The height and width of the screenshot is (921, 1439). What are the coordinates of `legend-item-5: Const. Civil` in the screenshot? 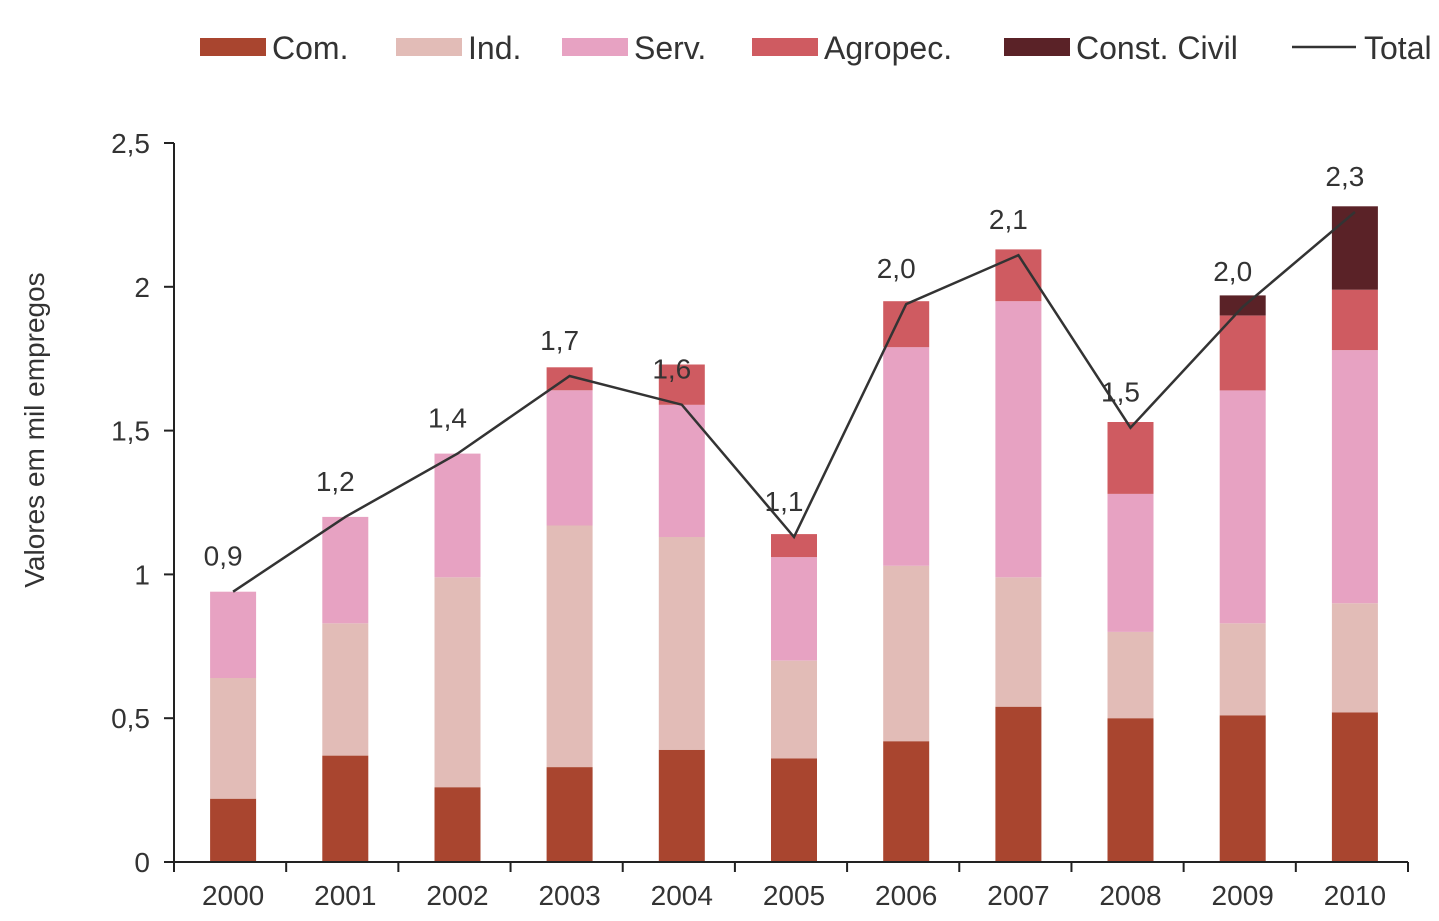 It's located at (1121, 48).